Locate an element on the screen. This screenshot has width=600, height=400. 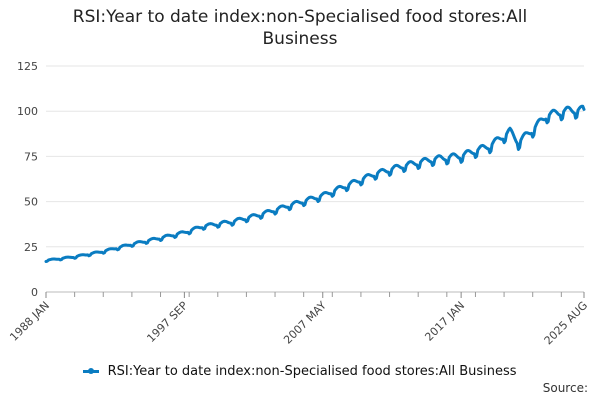
legend-line-marker-icon is located at coordinates (91, 371).